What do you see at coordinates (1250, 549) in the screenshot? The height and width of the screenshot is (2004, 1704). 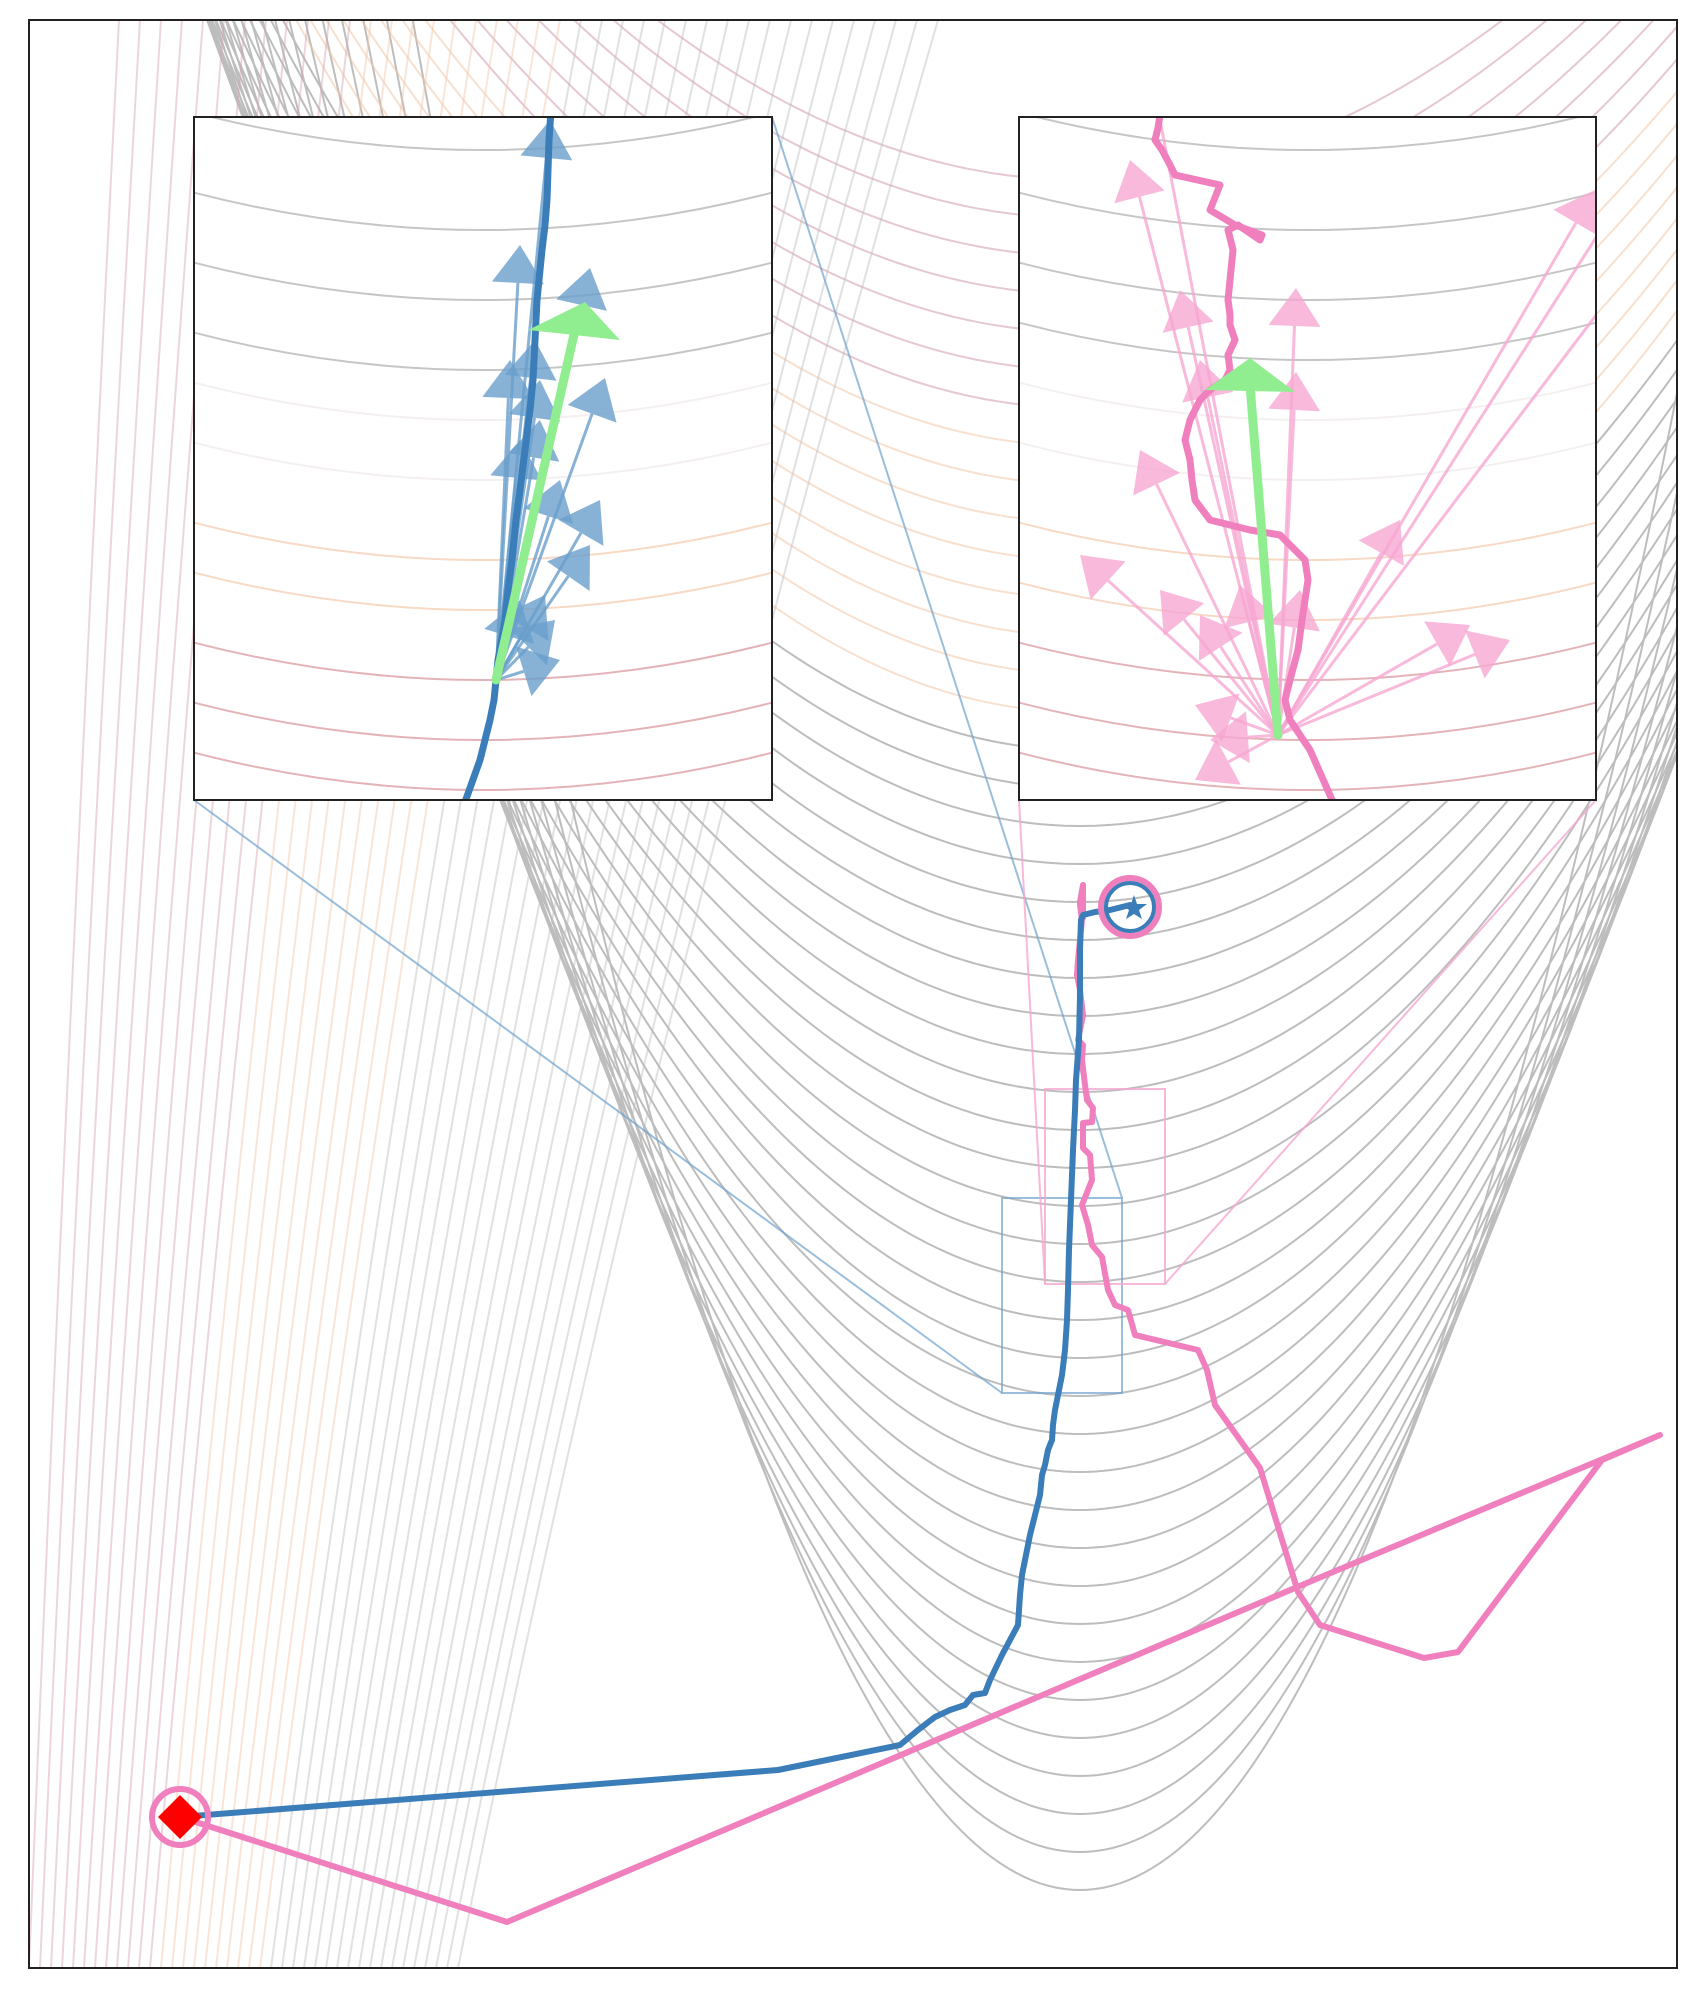 I see `inset-pink-mean-arrow` at bounding box center [1250, 549].